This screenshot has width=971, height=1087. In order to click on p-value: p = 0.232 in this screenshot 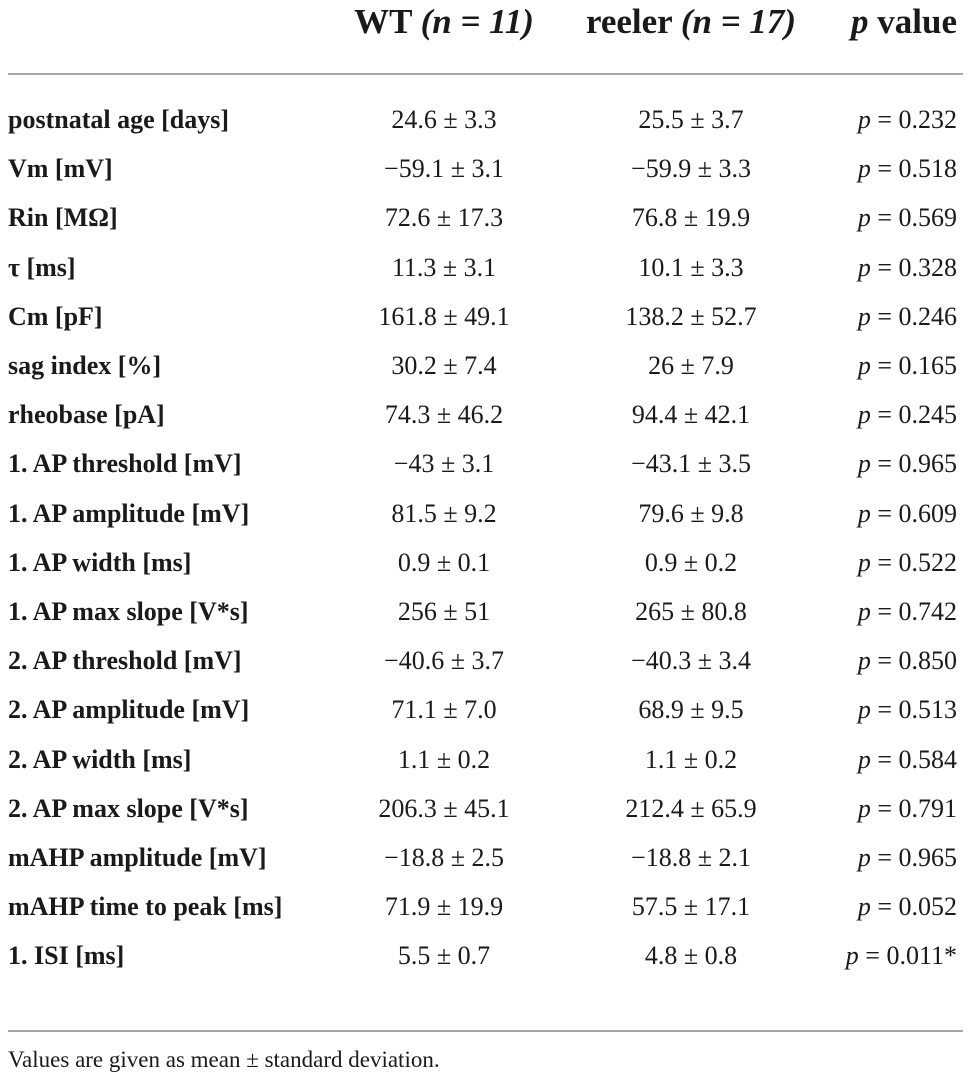, I will do `click(907, 120)`.